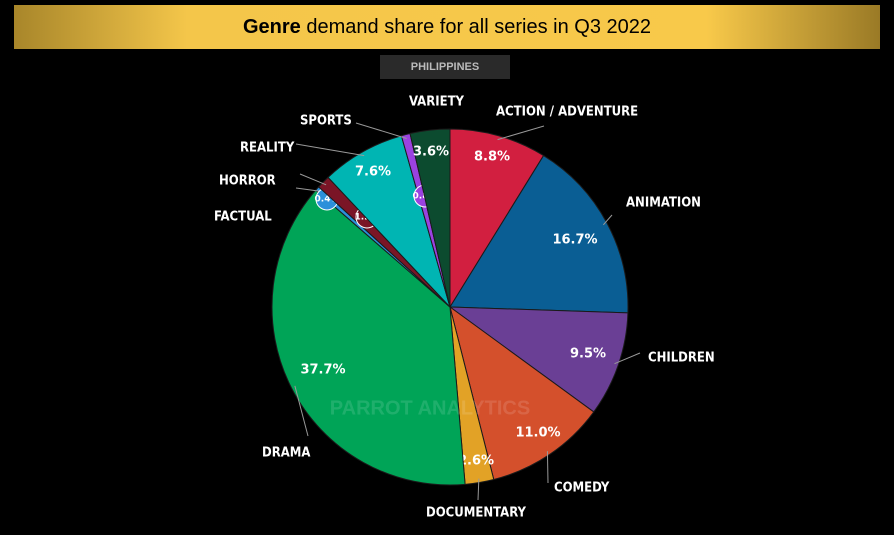 This screenshot has height=535, width=894. Describe the element at coordinates (582, 488) in the screenshot. I see `category-label: COMEDY` at that location.